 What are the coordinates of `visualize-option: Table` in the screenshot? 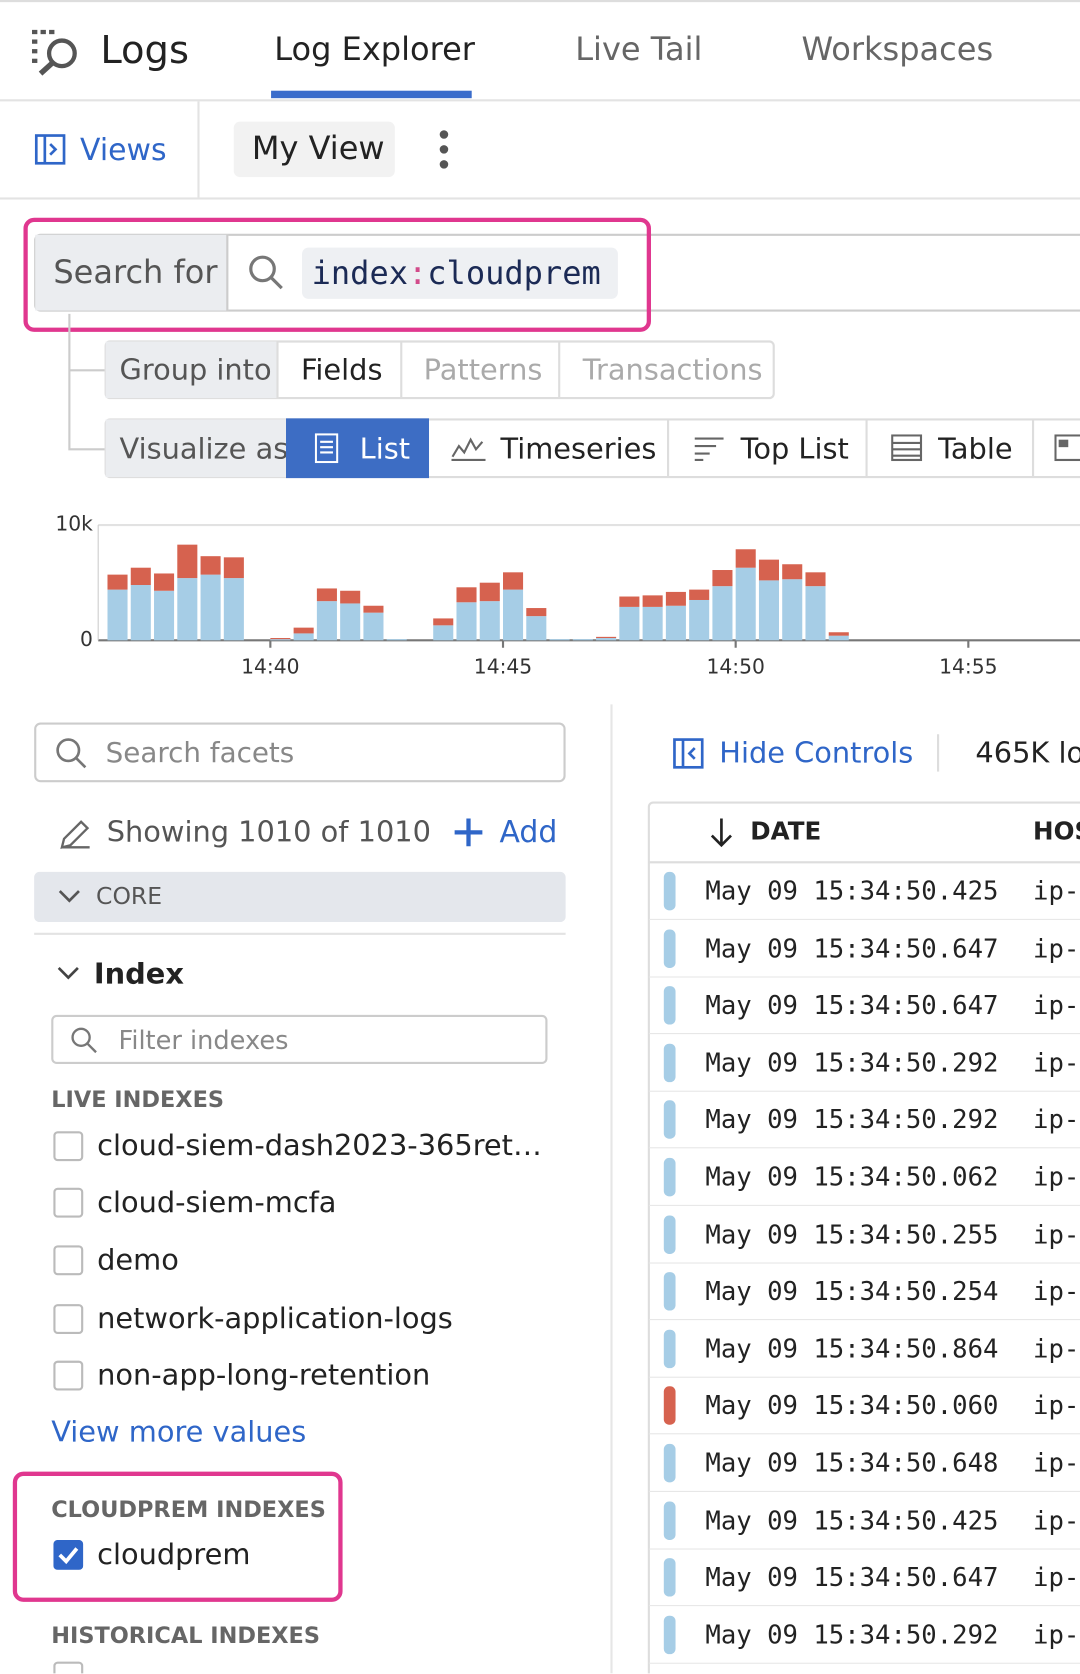 It's located at (975, 449).